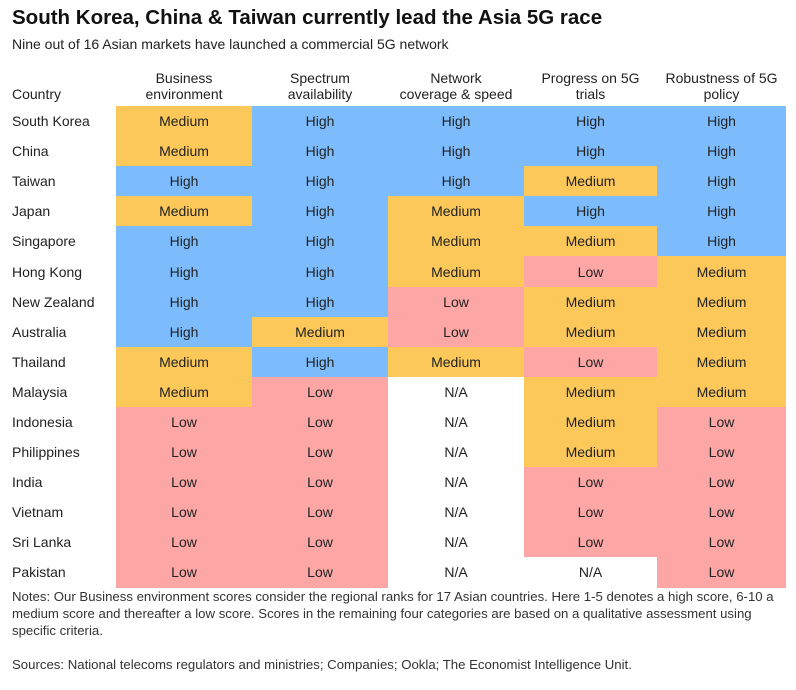 This screenshot has height=690, width=796. Describe the element at coordinates (61, 241) in the screenshot. I see `country-cell: Singapore` at that location.